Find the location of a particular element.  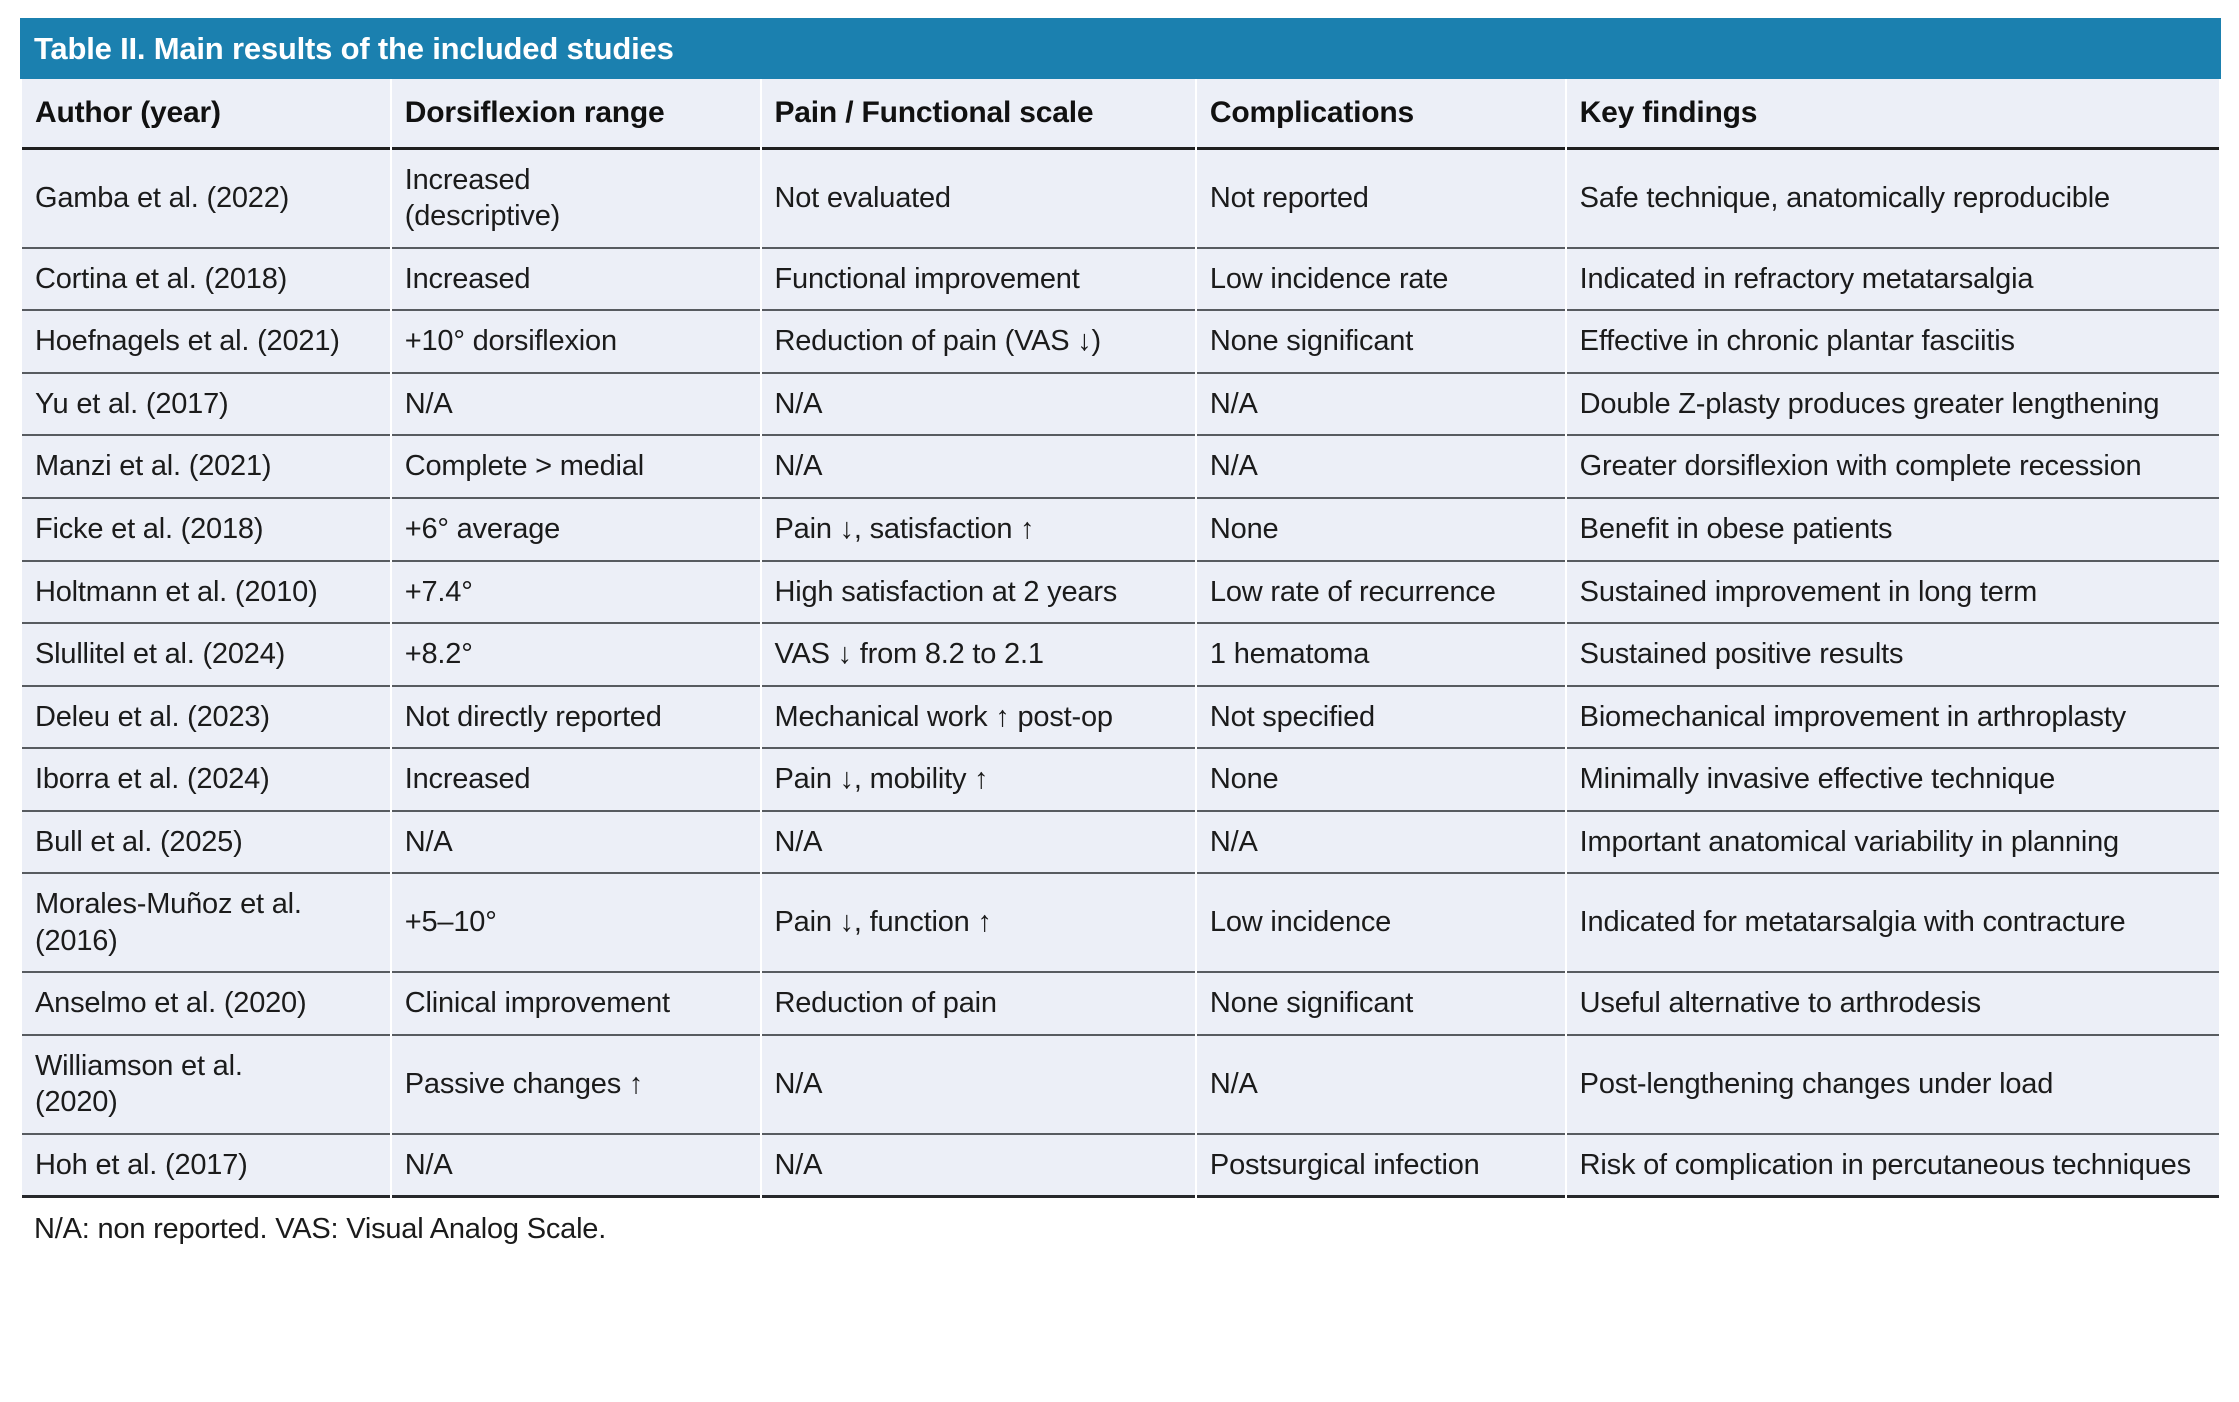

cell-author: Deleu et al. (2023) is located at coordinates (206, 718).